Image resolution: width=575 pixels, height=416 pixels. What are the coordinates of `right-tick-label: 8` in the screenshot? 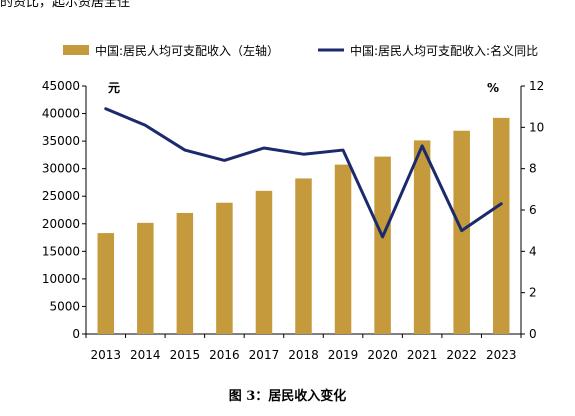 It's located at (533, 169).